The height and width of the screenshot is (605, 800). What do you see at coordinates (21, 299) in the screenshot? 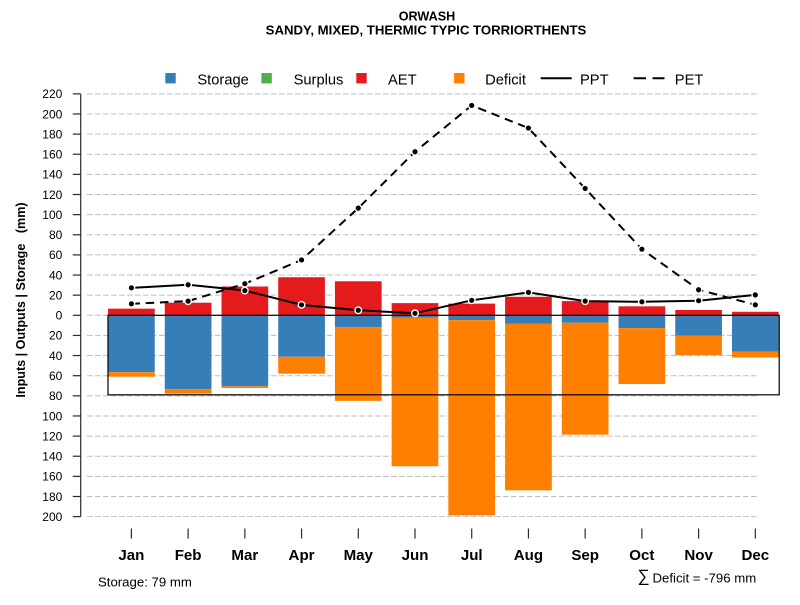
I see `svg-text:Inputs | Outputs | Storage (: Inputs | Outputs | Storage (mm)` at bounding box center [21, 299].